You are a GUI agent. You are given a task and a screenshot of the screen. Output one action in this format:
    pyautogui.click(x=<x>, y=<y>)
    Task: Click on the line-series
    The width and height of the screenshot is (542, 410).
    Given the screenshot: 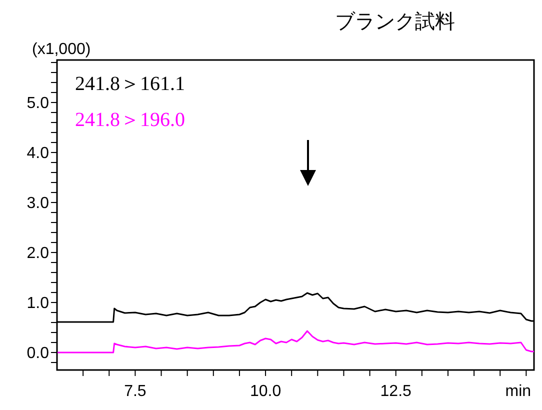 What is the action you would take?
    pyautogui.click(x=295, y=342)
    